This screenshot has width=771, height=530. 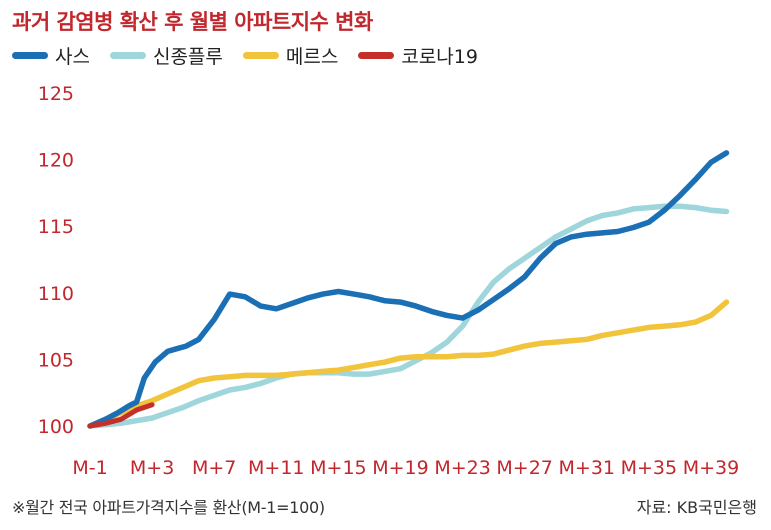 I want to click on legend-item-mers: 메르스, so click(x=290, y=55).